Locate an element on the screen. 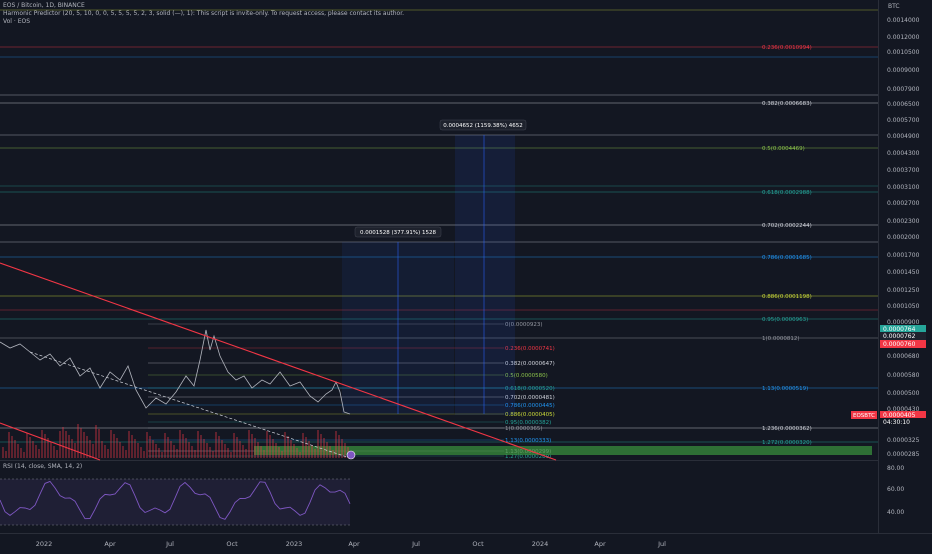  price-tag-text: 0.0000764 is located at coordinates (899, 329).